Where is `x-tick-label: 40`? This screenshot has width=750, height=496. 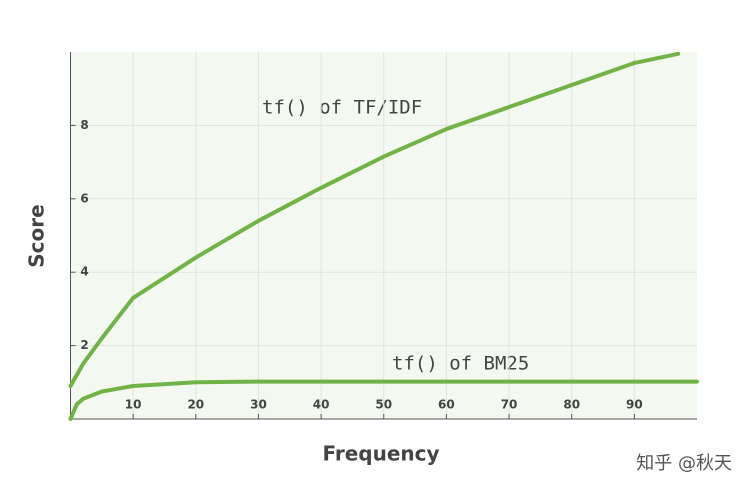
x-tick-label: 40 is located at coordinates (321, 405).